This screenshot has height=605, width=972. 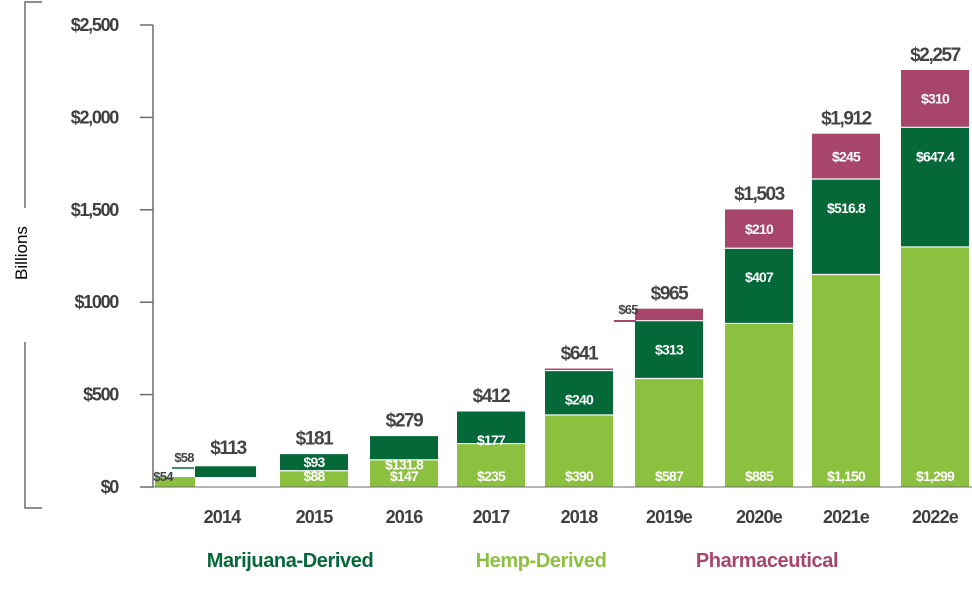 I want to click on bar-segment-pharmaceutical-2019e, so click(x=669, y=314).